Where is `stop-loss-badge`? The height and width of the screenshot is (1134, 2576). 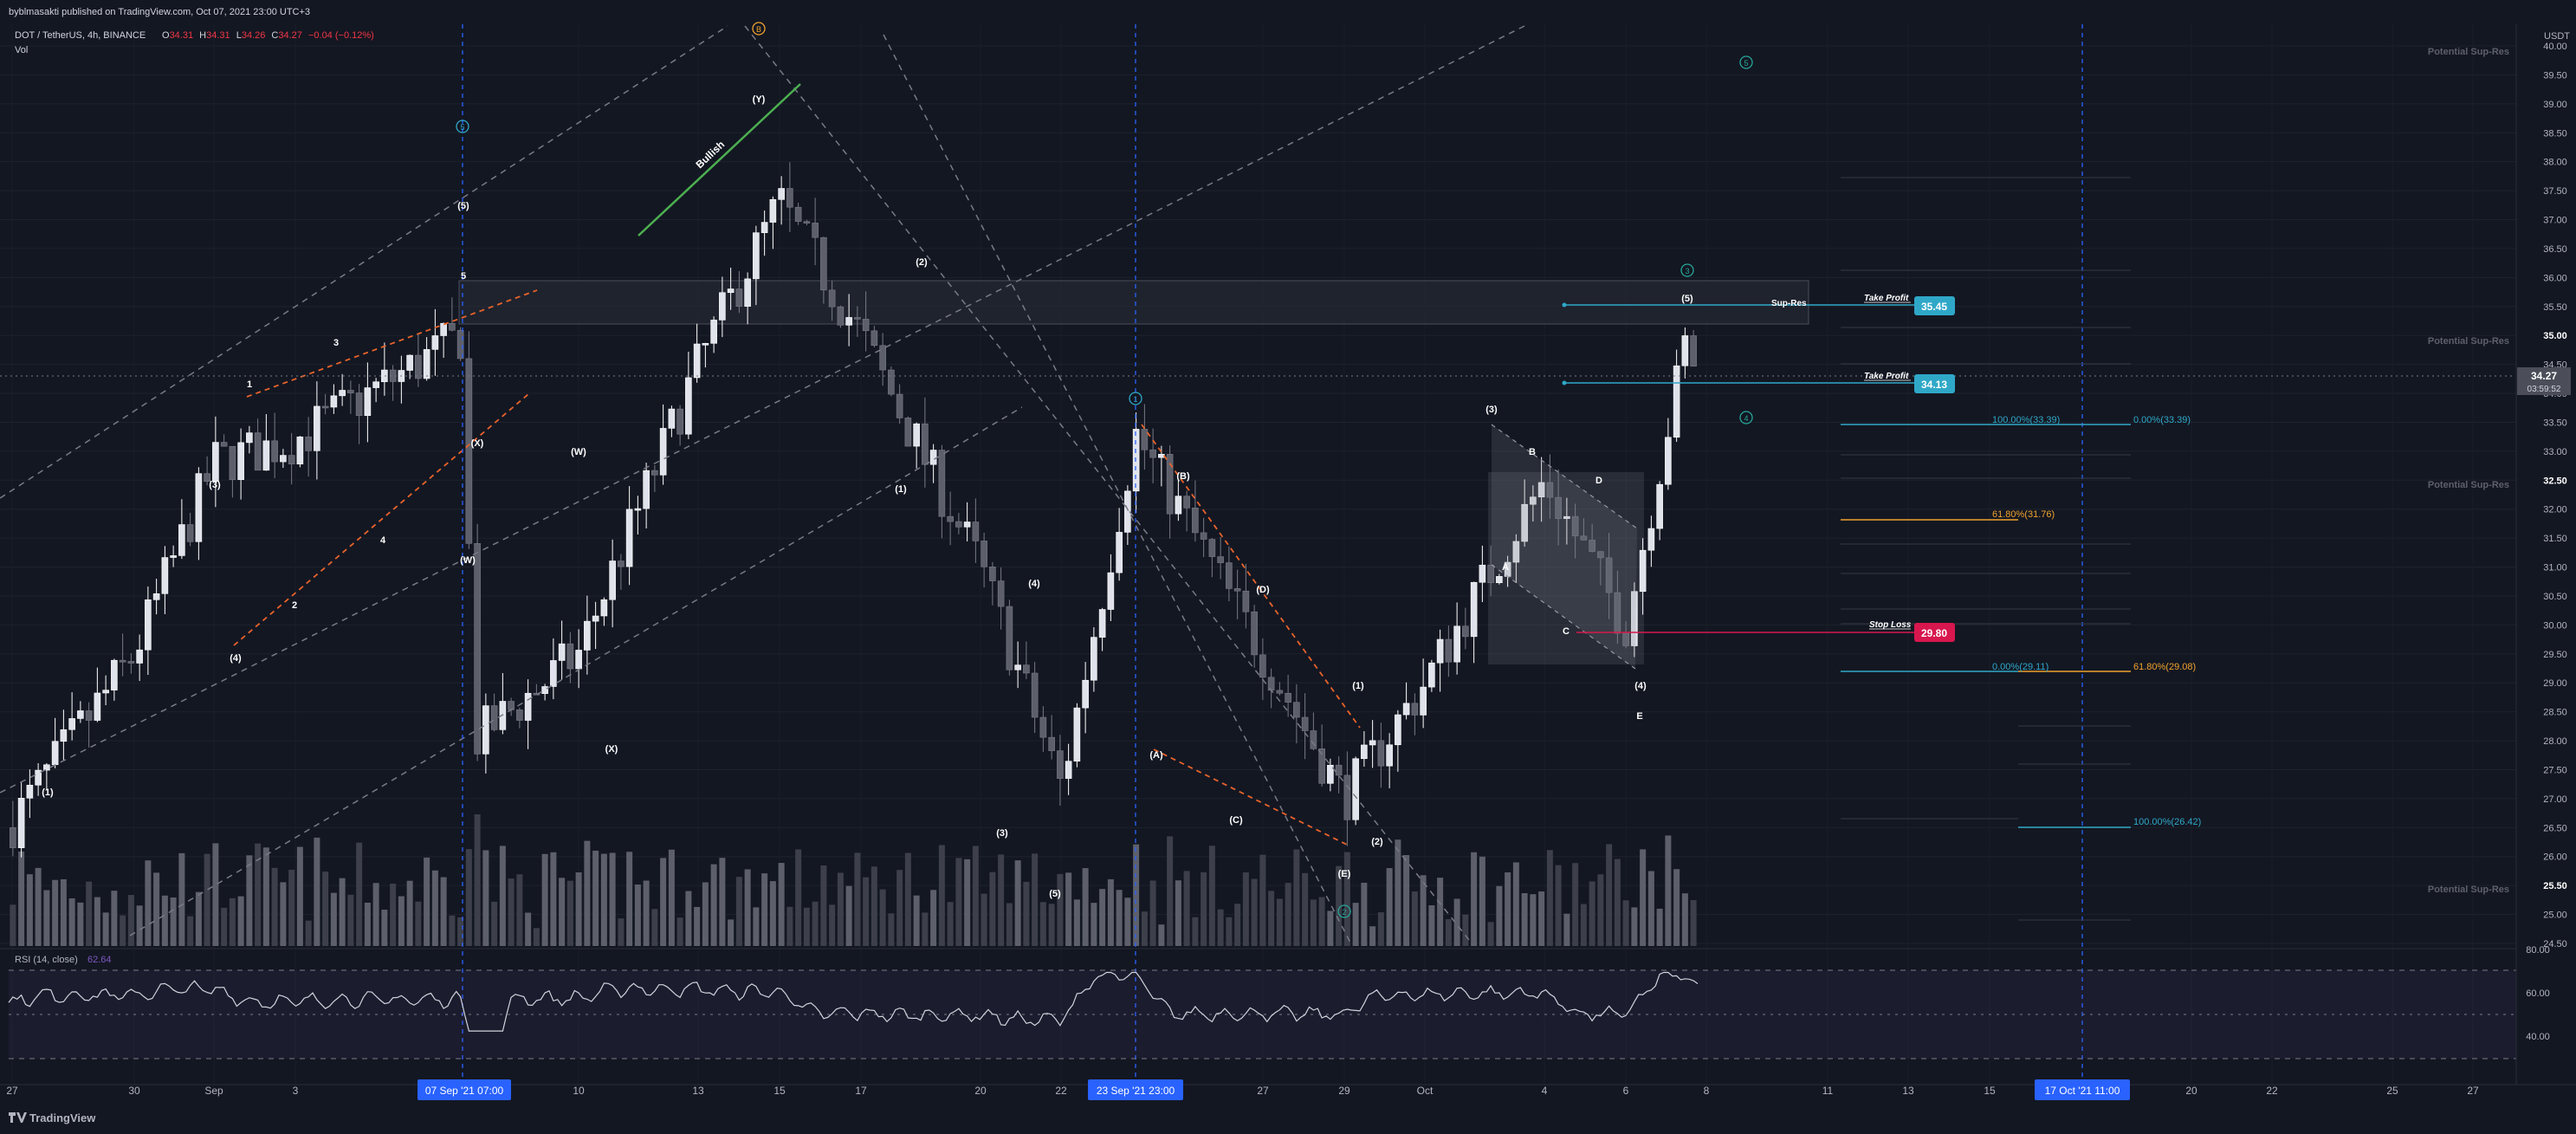 stop-loss-badge is located at coordinates (1934, 633).